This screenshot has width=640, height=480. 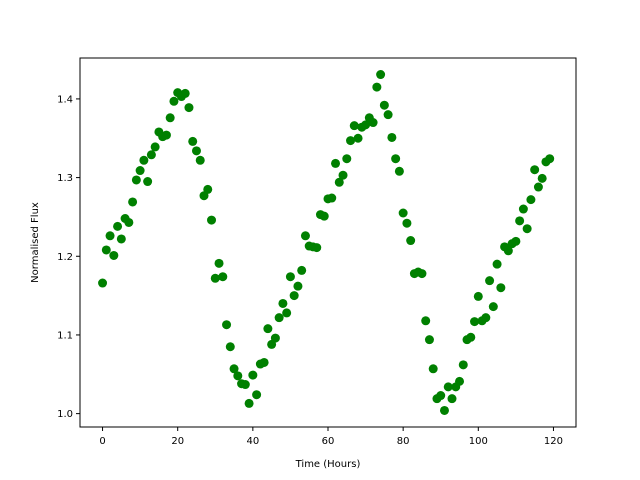 What do you see at coordinates (65, 178) in the screenshot?
I see `y-tick-label: 1.3` at bounding box center [65, 178].